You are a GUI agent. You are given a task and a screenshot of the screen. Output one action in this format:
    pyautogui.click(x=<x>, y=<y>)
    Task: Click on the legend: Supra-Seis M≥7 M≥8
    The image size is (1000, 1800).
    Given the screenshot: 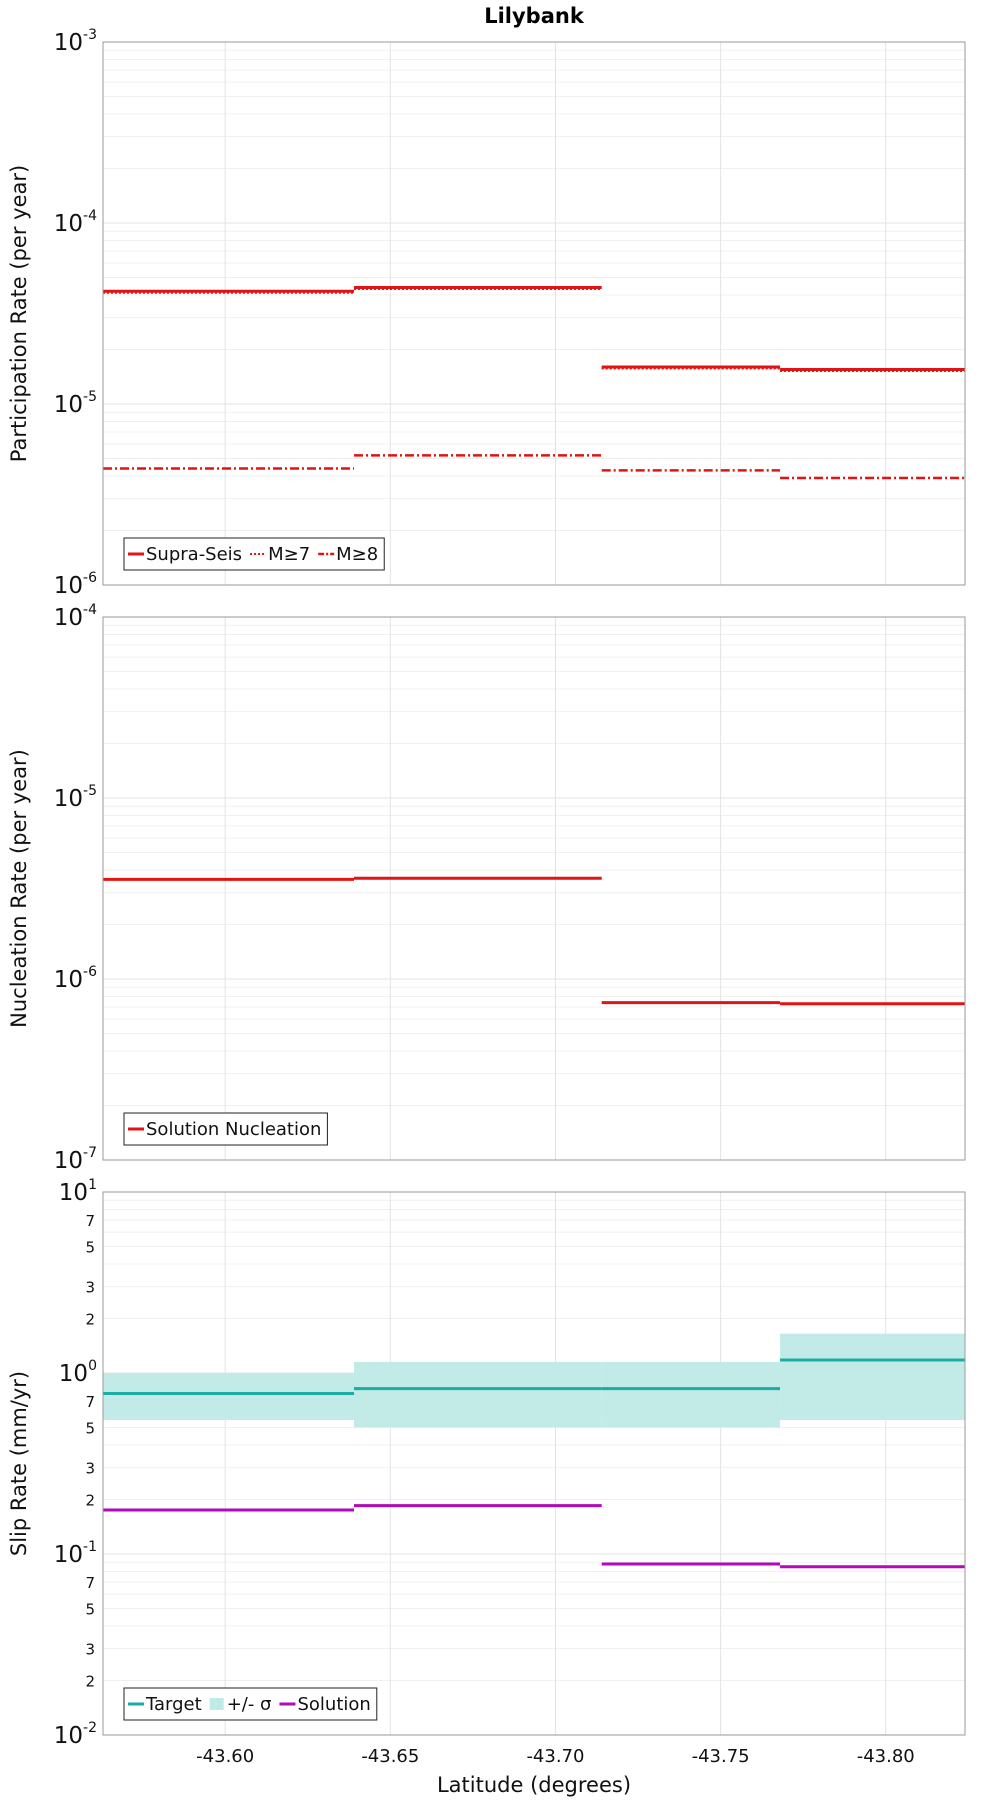 What is the action you would take?
    pyautogui.click(x=254, y=554)
    